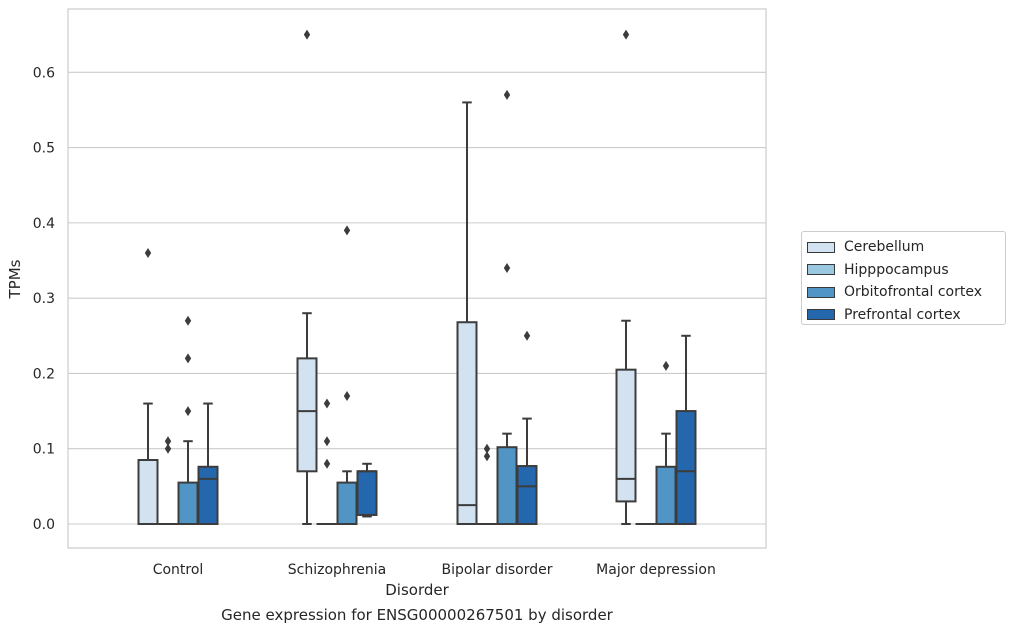 The width and height of the screenshot is (1018, 634). I want to click on legend-item: Cerebellum, so click(906, 247).